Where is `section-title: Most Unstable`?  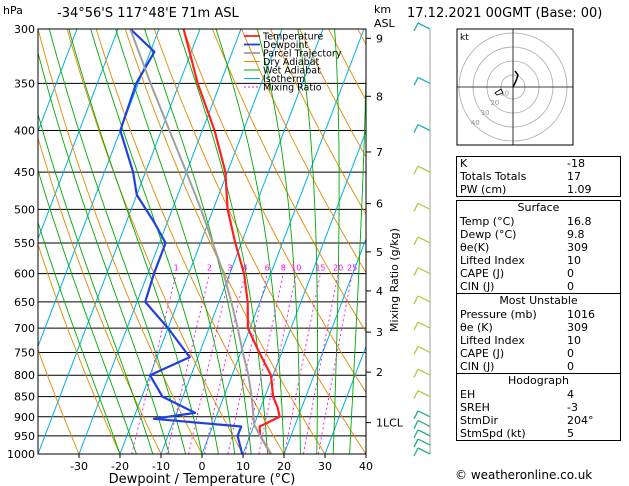 section-title: Most Unstable is located at coordinates (538, 300).